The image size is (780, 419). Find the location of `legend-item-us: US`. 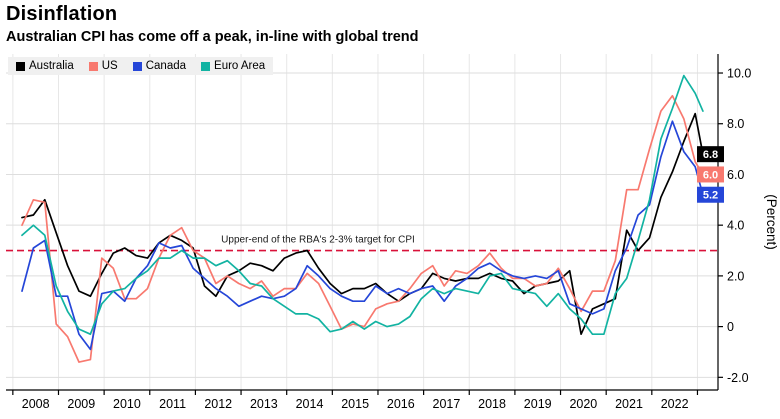

legend-item-us: US is located at coordinates (103, 66).